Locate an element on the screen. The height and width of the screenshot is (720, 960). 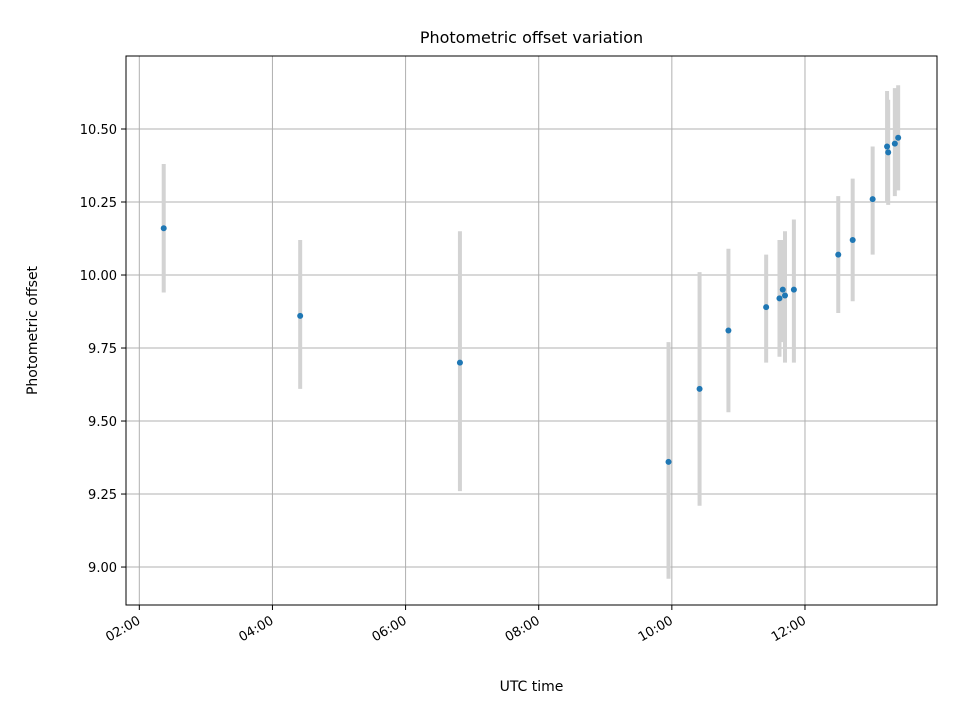
y-axis-ticks: 9.00 9.25 9.50 9.75 10.00 10.25 10.50 is located at coordinates (103, 349).